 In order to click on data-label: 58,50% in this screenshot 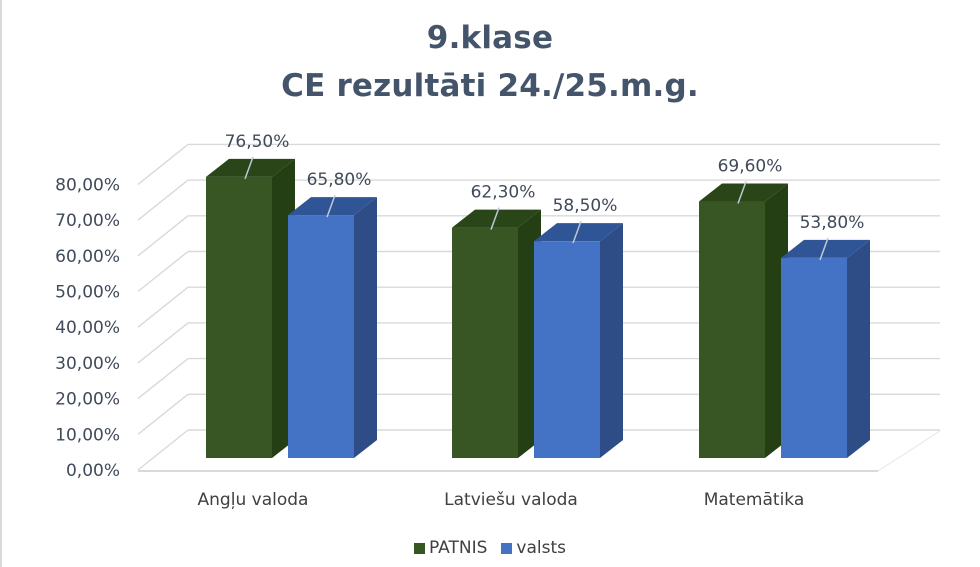, I will do `click(585, 206)`.